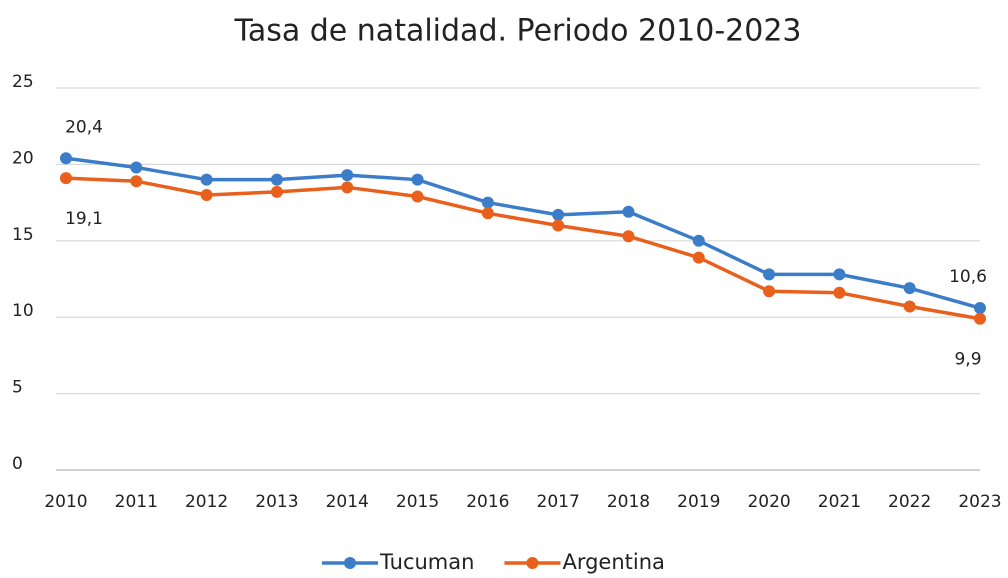 This screenshot has height=578, width=1008. I want to click on x-tick-label: 2012, so click(206, 502).